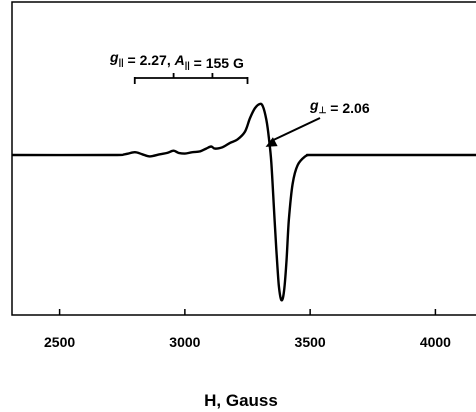 This screenshot has height=412, width=476. Describe the element at coordinates (241, 400) in the screenshot. I see `x-axis-title: H, Gauss` at that location.